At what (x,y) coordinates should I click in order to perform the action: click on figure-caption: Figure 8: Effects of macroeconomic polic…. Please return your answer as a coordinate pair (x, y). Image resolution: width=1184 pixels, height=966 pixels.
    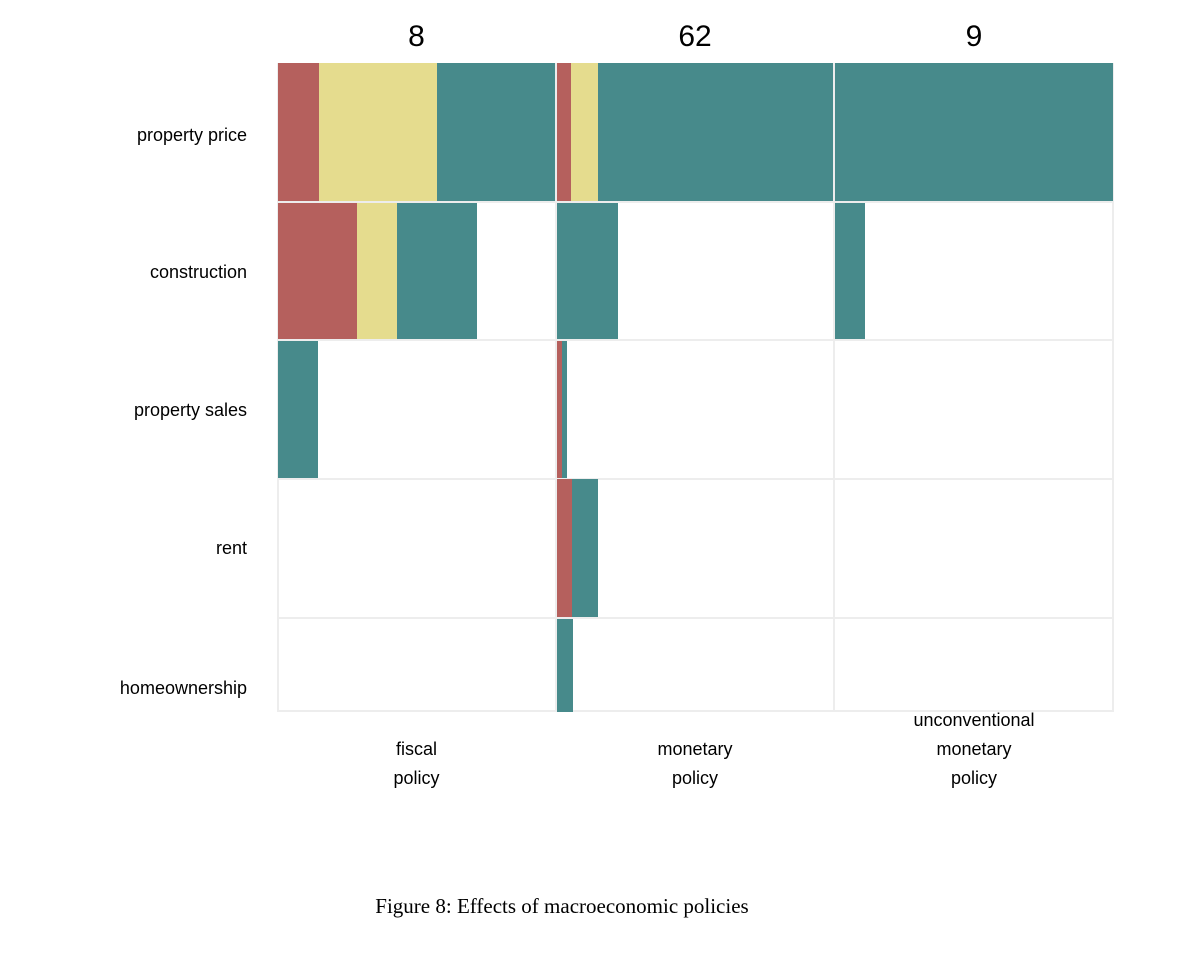
    Looking at the image, I should click on (562, 906).